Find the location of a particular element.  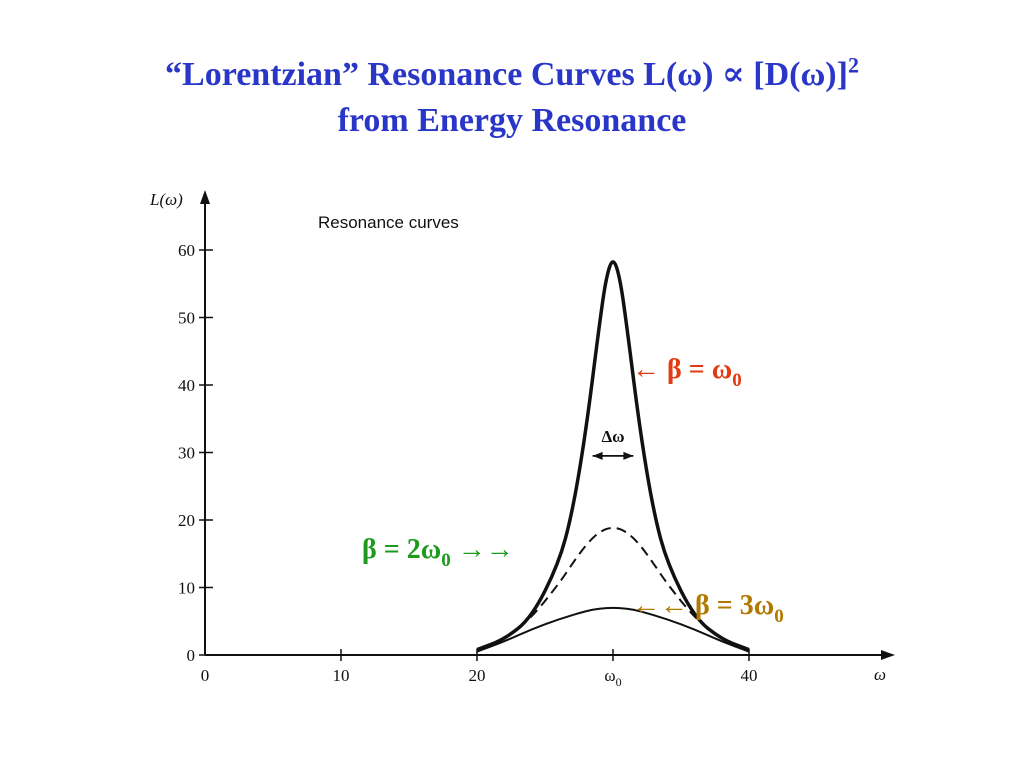

chart-title: Resonance curves is located at coordinates (388, 222).